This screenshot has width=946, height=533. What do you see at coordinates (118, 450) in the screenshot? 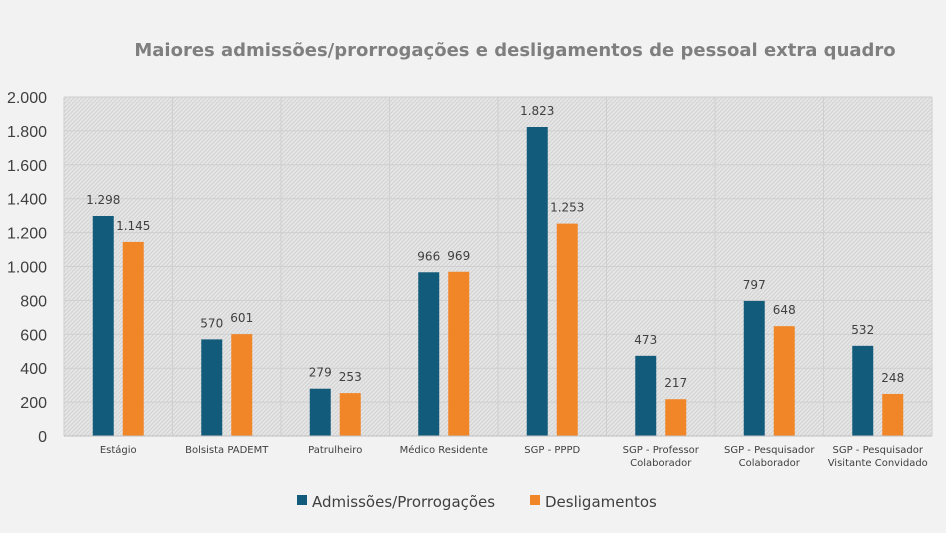
I see `x-tick-label: Estágio` at bounding box center [118, 450].